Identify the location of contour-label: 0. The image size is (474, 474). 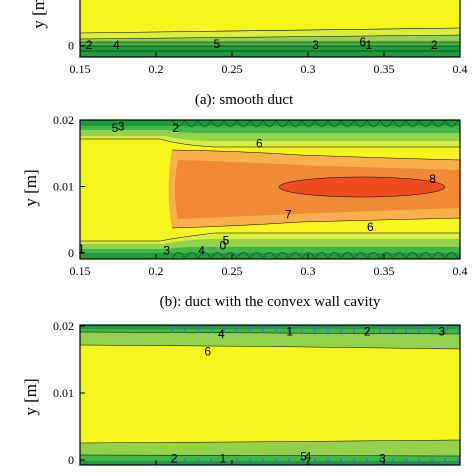
(223, 246).